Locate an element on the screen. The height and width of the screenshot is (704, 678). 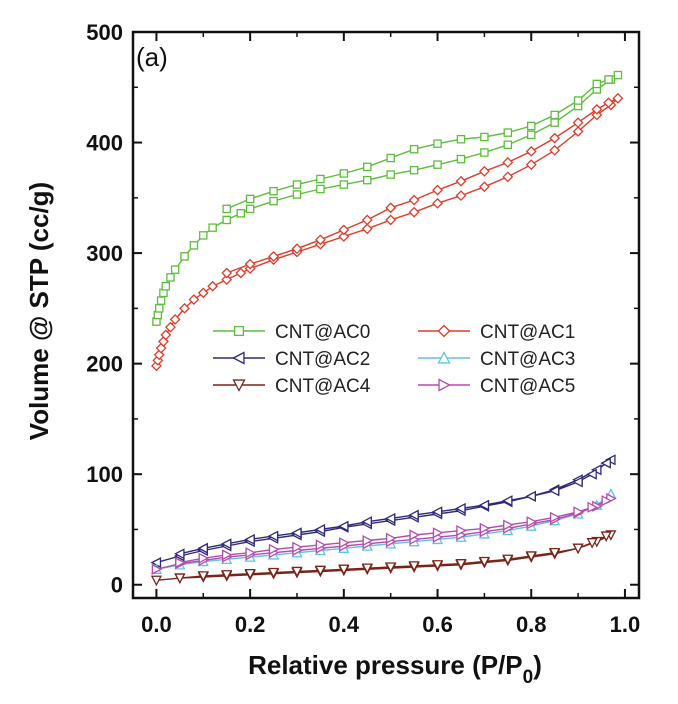
x-tick-label: 0.8 is located at coordinates (531, 624).